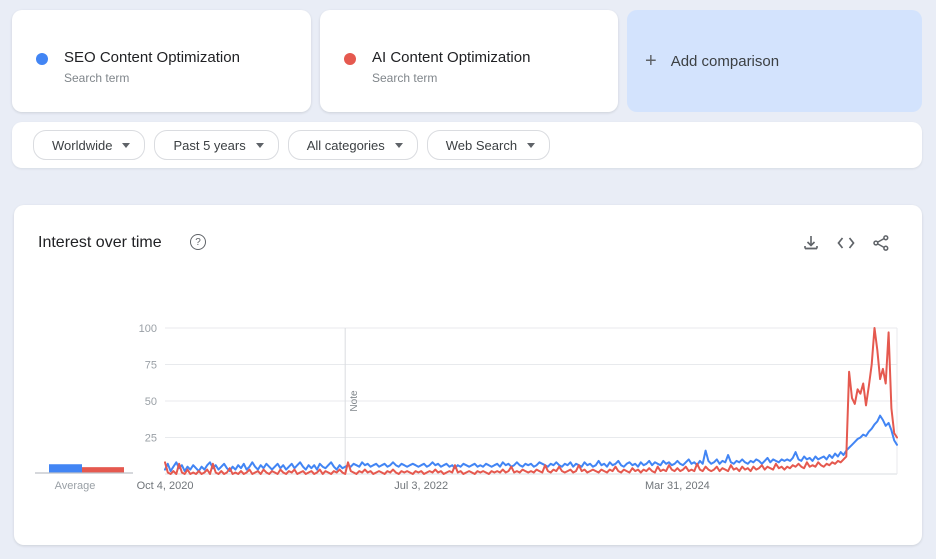 The height and width of the screenshot is (559, 936). Describe the element at coordinates (451, 57) in the screenshot. I see `term-title: AI Content Optimization` at that location.